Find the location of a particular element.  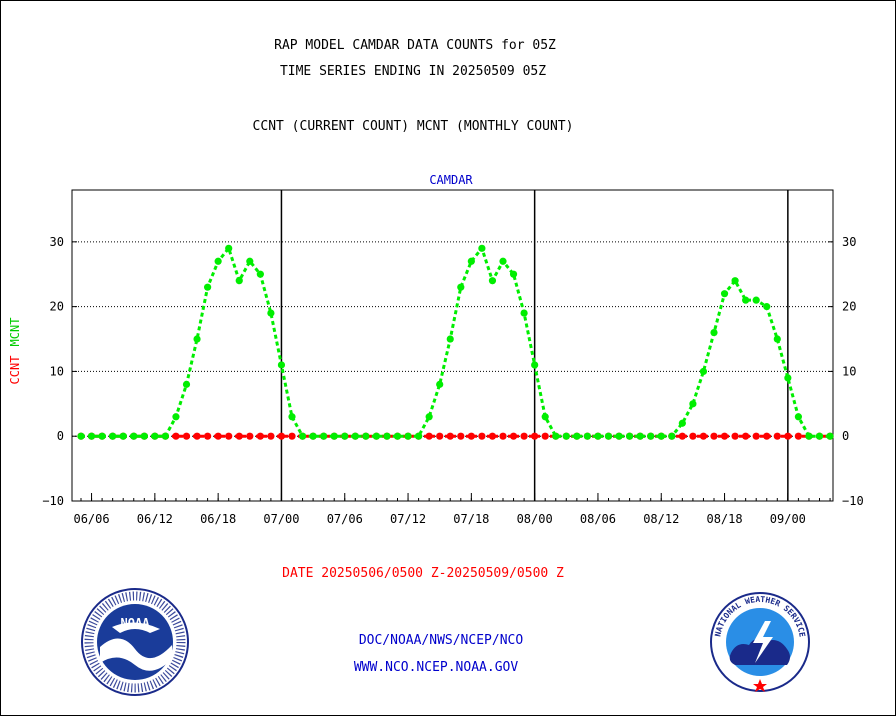

x-tick-label: 06/12 is located at coordinates (155, 519).